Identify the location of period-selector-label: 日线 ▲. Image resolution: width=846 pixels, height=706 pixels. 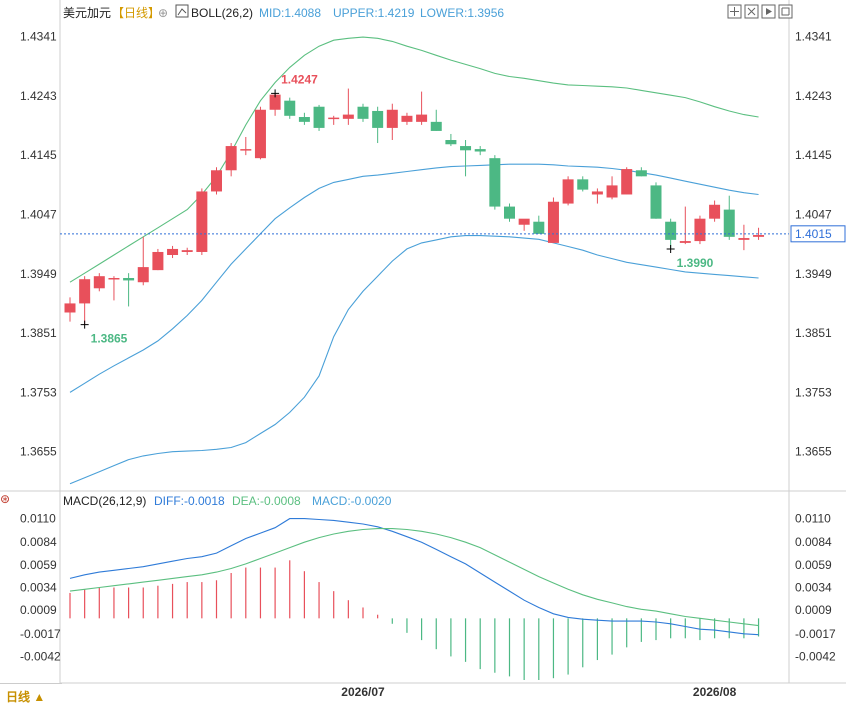
(26, 697).